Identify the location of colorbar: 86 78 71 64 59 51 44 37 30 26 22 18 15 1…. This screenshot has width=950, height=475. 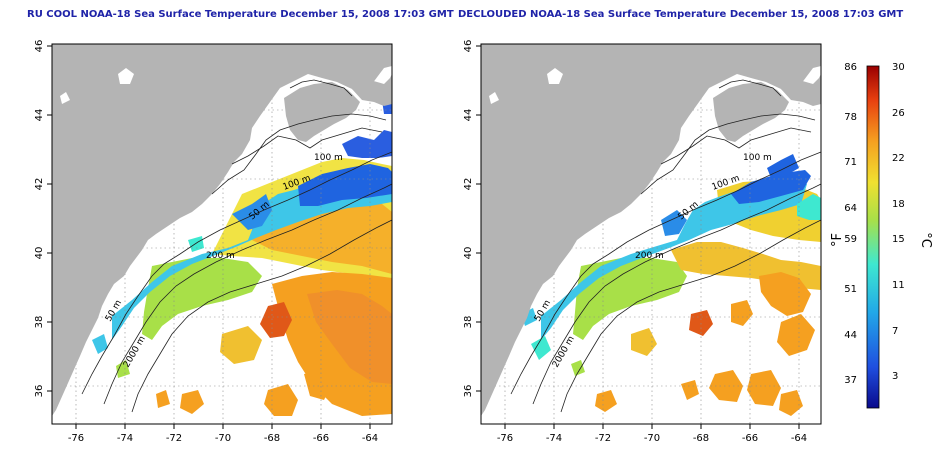
(881, 235).